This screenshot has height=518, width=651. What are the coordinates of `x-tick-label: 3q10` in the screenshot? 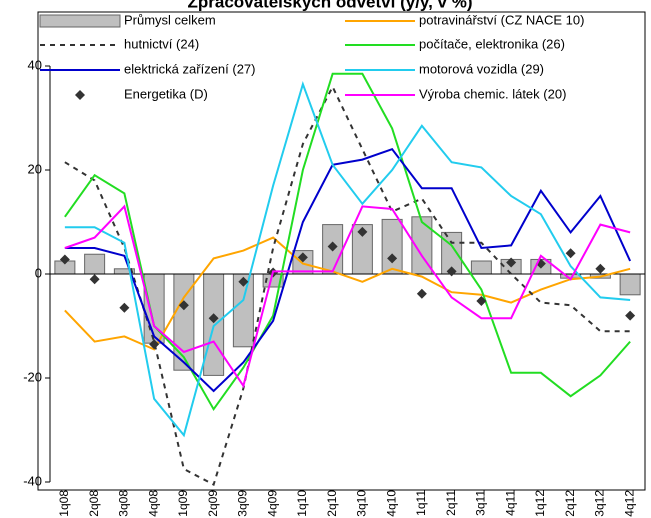 It's located at (362, 503).